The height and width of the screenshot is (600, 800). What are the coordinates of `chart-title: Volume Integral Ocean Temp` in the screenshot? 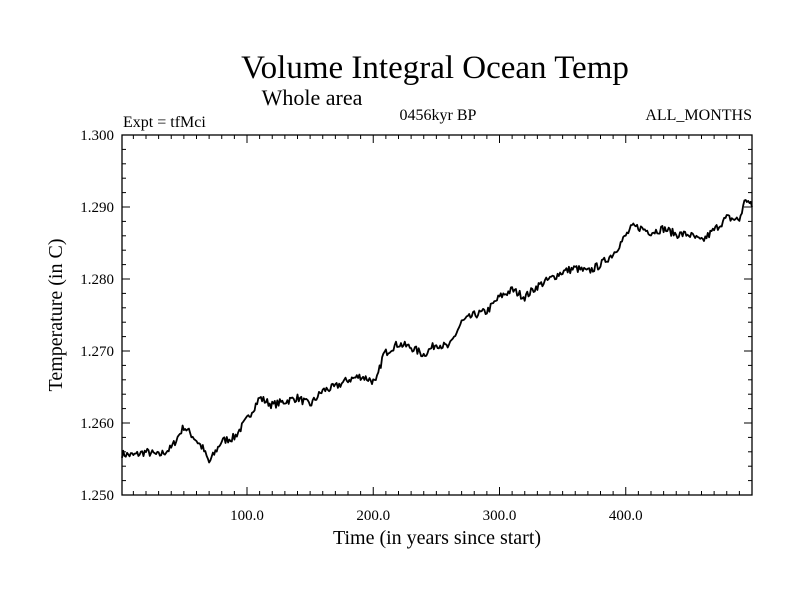 It's located at (435, 68).